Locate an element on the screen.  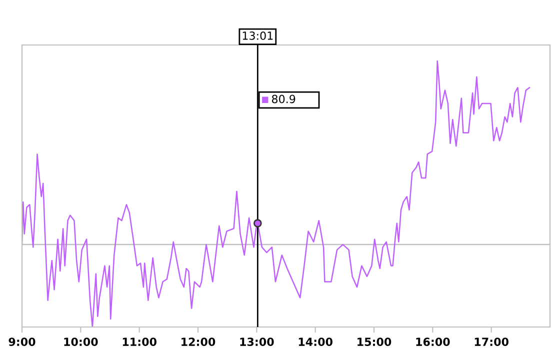
x-tick-label: 11:00 is located at coordinates (139, 342).